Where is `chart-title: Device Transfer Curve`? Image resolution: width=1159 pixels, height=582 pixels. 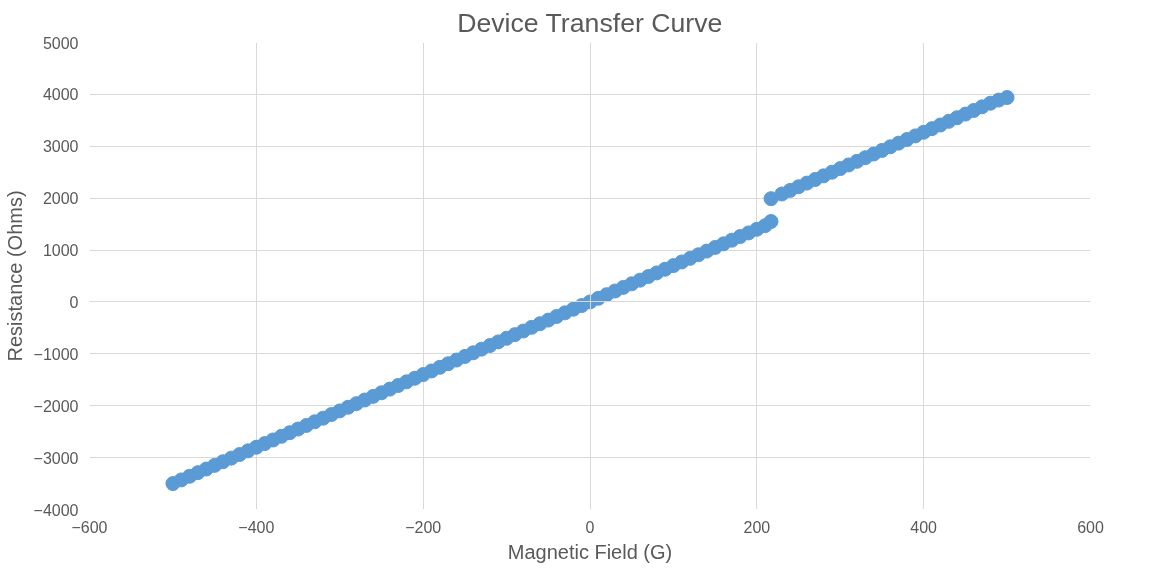 chart-title: Device Transfer Curve is located at coordinates (590, 22).